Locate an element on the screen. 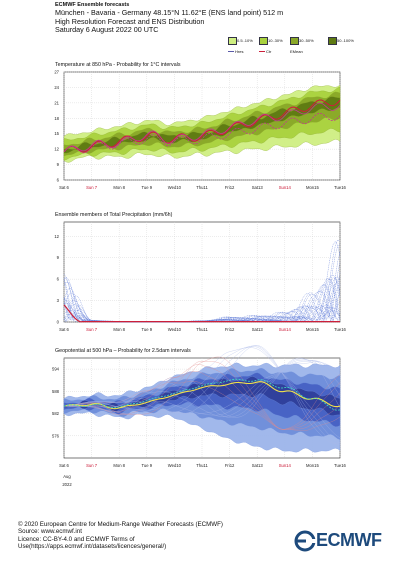 The width and height of the screenshot is (417, 576). y-tick-label: 21 is located at coordinates (56, 102).